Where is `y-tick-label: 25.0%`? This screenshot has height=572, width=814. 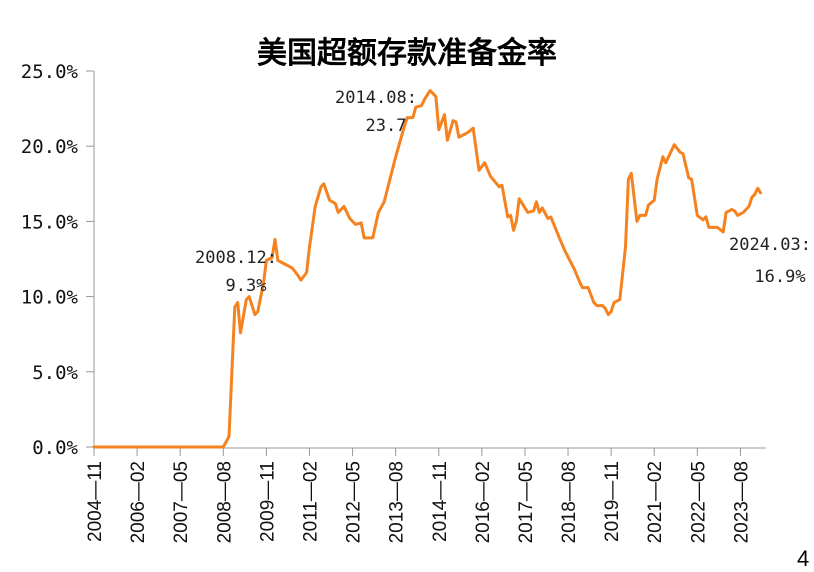
y-tick-label: 25.0% is located at coordinates (50, 72).